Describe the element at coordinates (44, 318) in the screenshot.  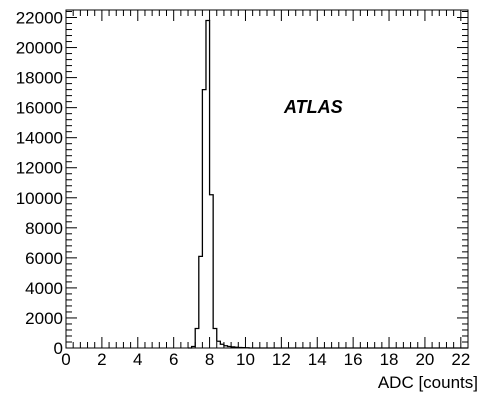
I see `y-tick-label: 2000` at that location.